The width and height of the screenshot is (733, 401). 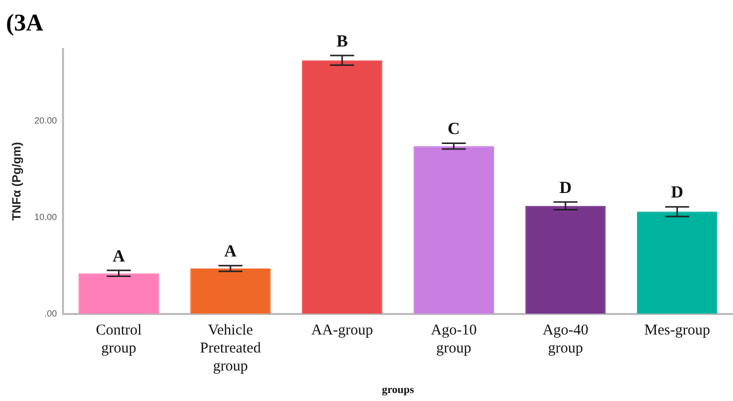 I want to click on annotation: B, so click(x=342, y=40).